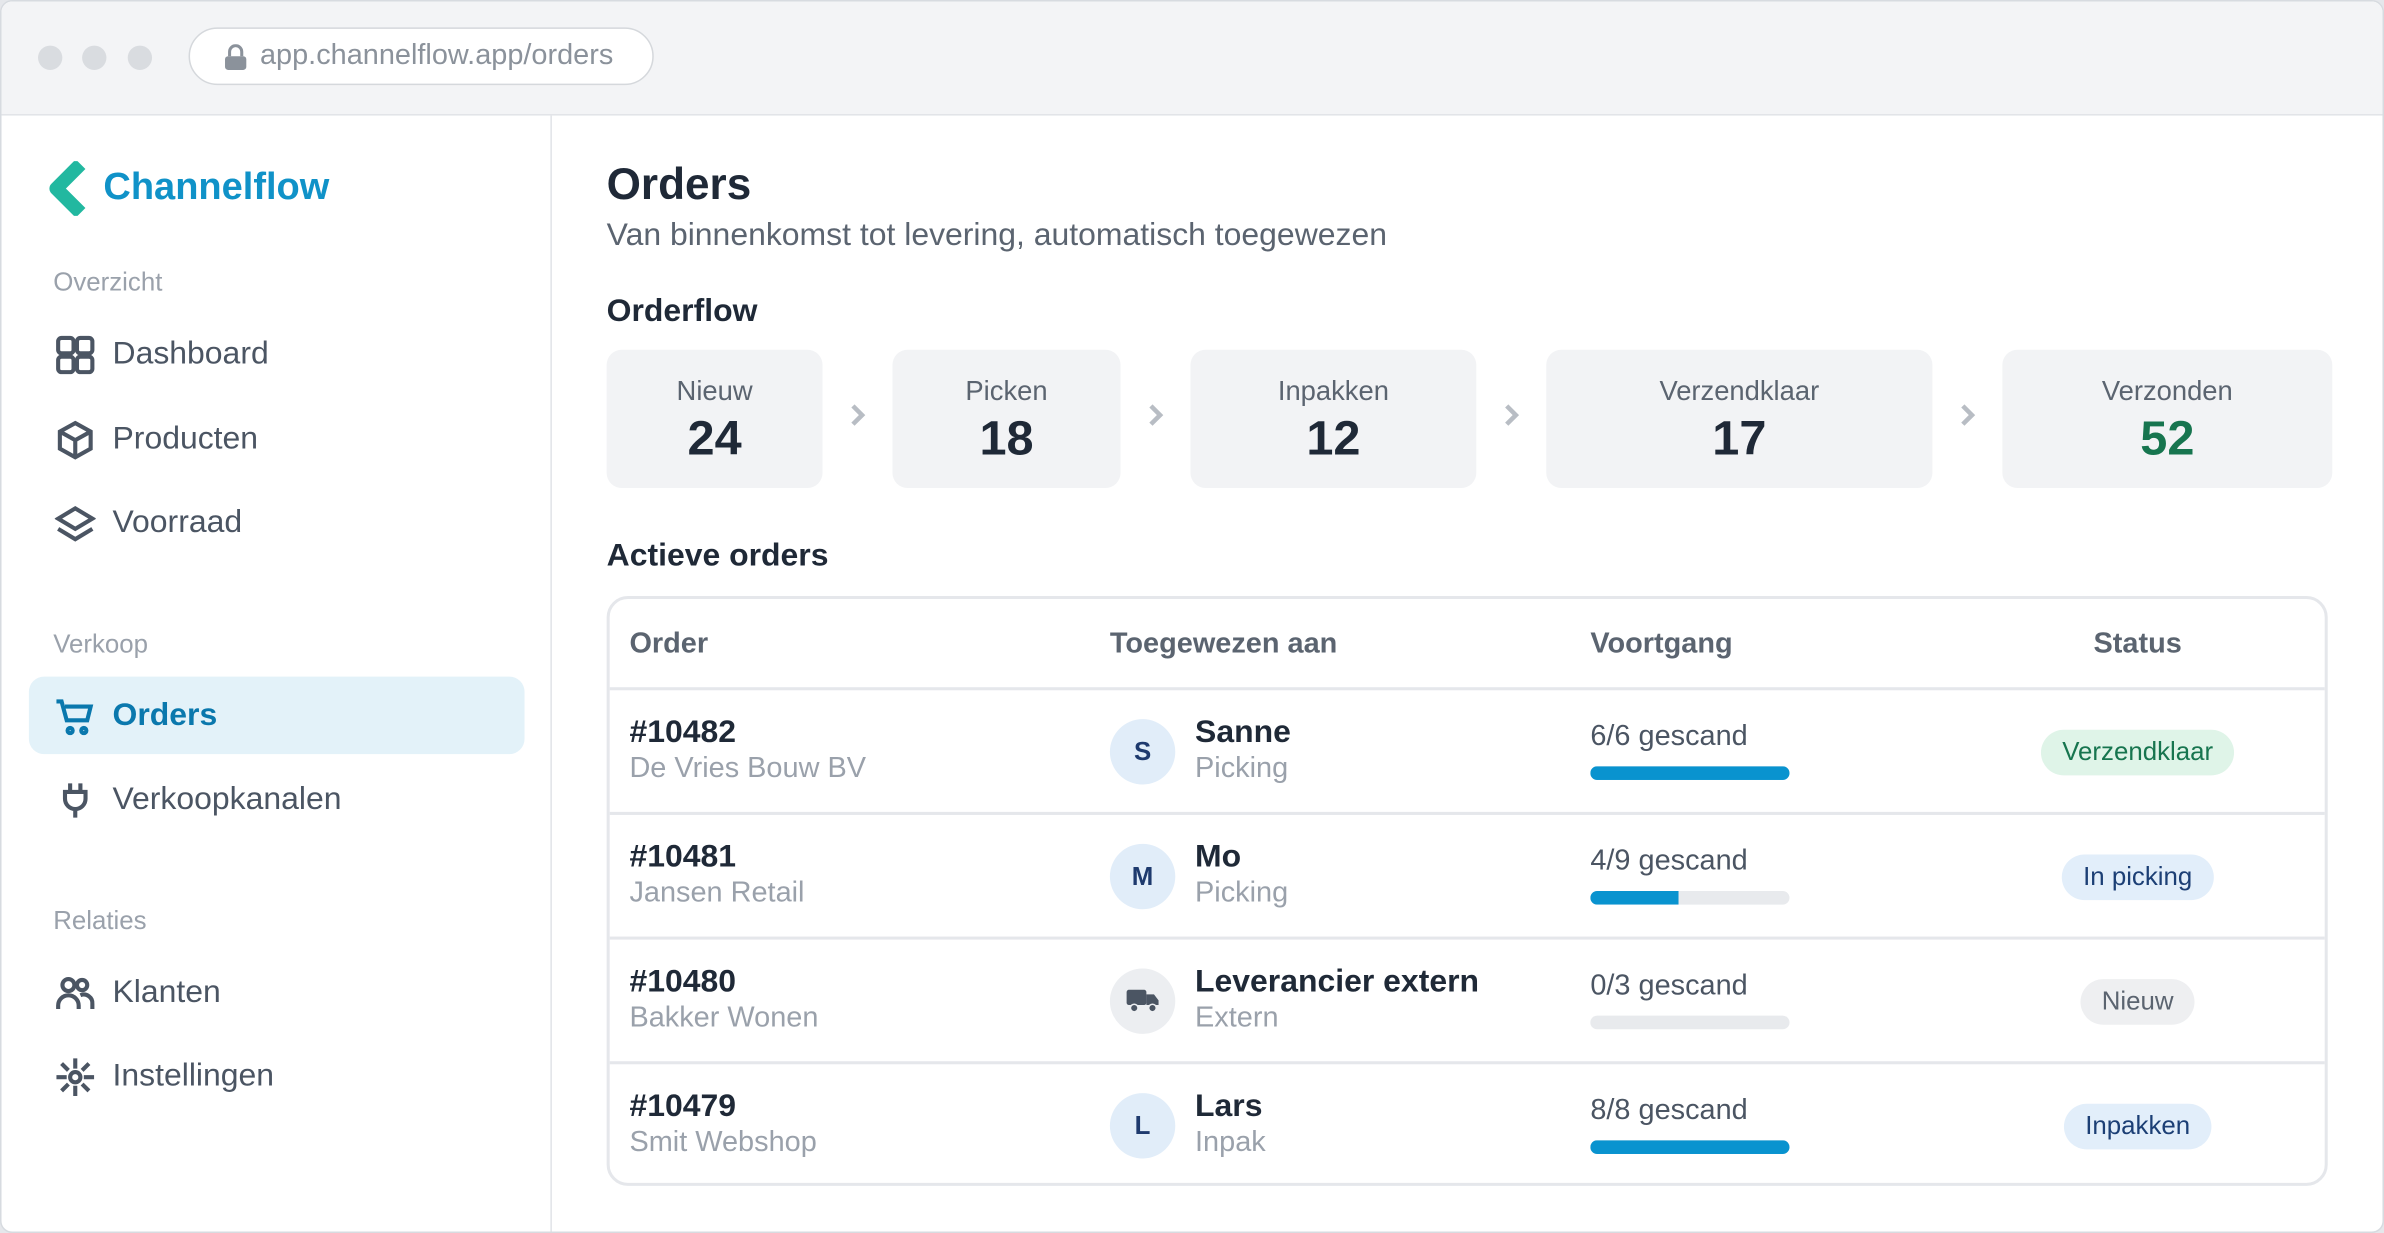 This screenshot has width=2384, height=1233. Describe the element at coordinates (2167, 390) in the screenshot. I see `stage-label: Verzonden` at that location.